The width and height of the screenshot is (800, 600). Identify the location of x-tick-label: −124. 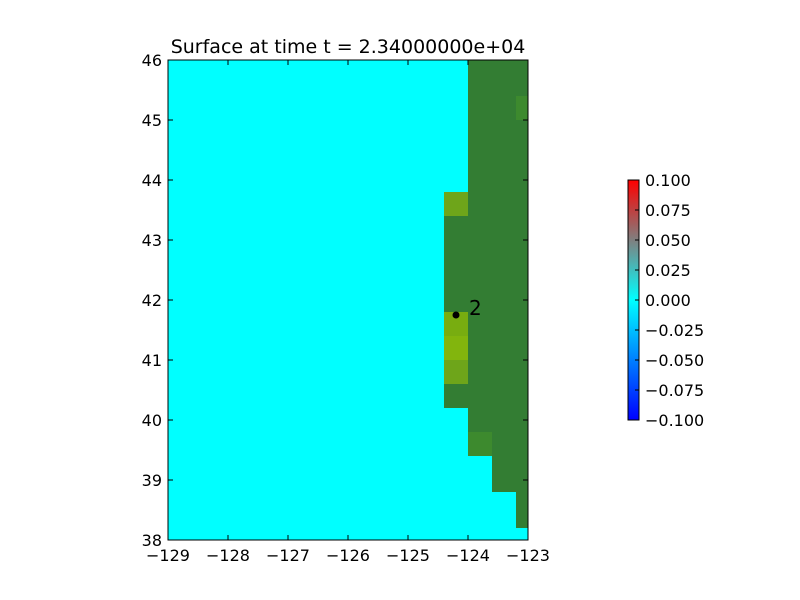
(468, 555).